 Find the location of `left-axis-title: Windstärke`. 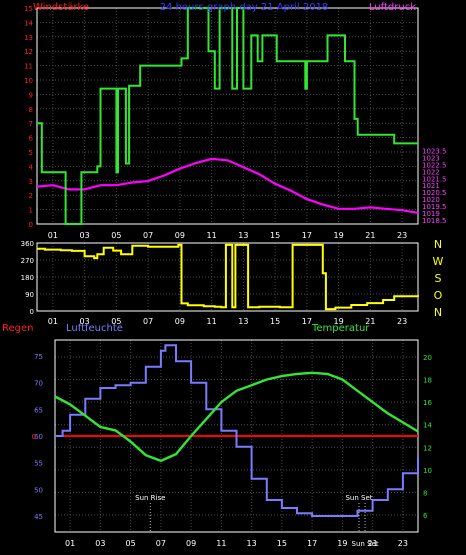

left-axis-title: Windstärke is located at coordinates (61, 7).